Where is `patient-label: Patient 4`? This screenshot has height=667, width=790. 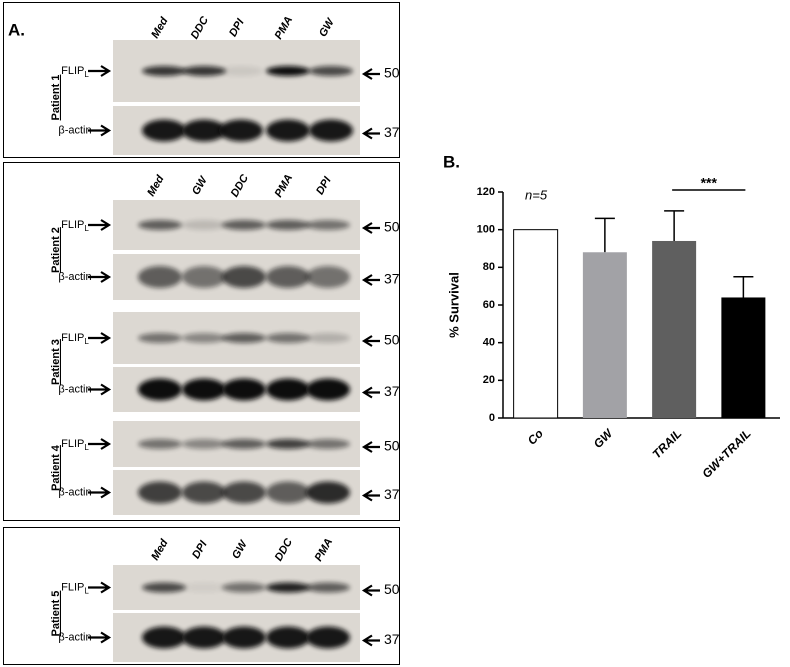 patient-label: Patient 4 is located at coordinates (56, 467).